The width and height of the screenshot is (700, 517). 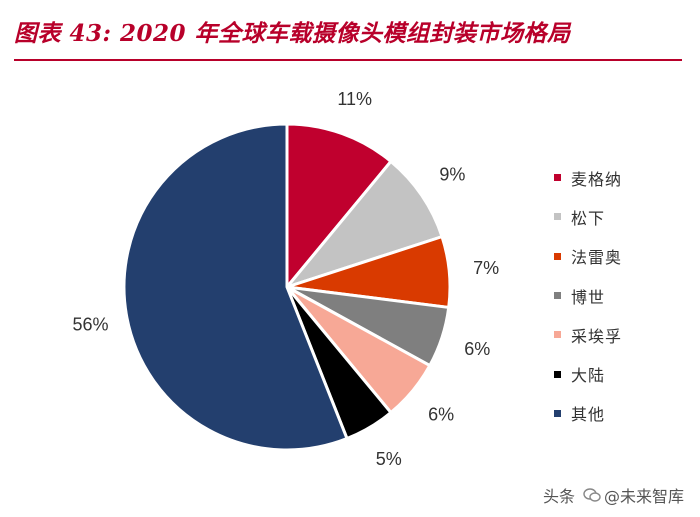 I want to click on legend-label: 松下, so click(x=588, y=218).